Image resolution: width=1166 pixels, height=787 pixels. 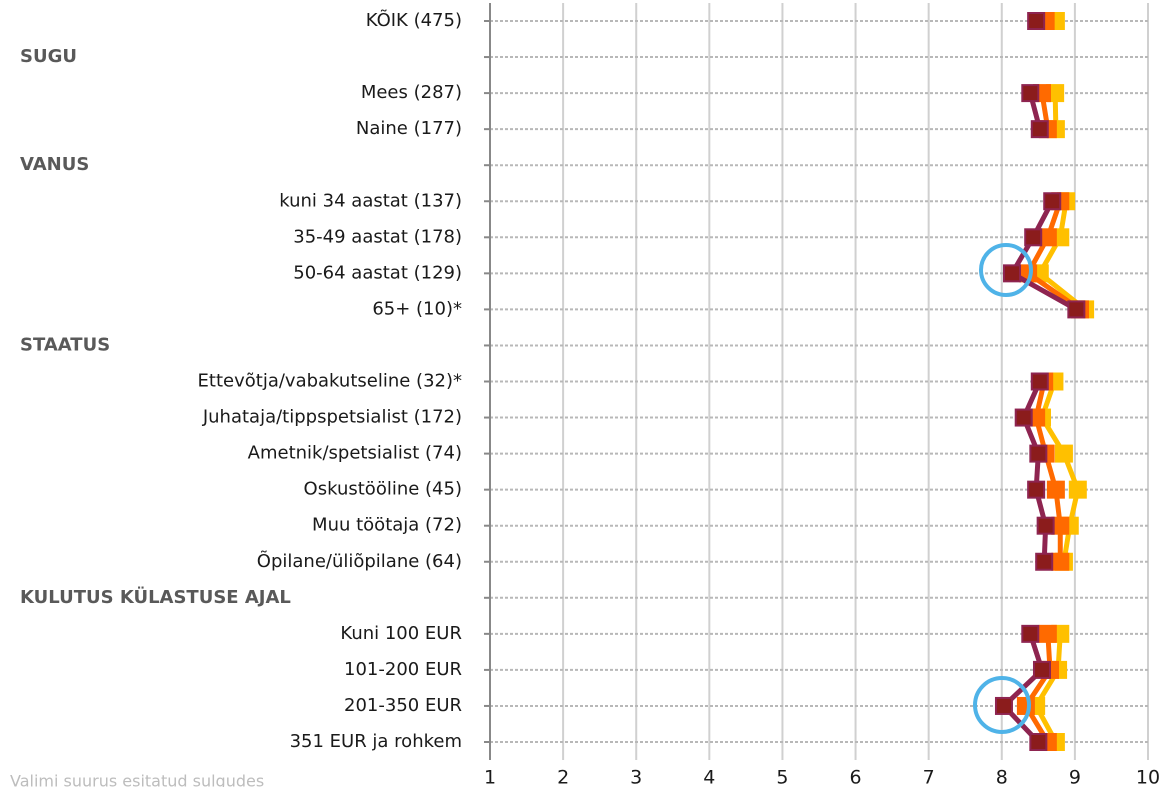 I want to click on footnote: Valimi suurus esitatud sulgudes, so click(x=137, y=779).